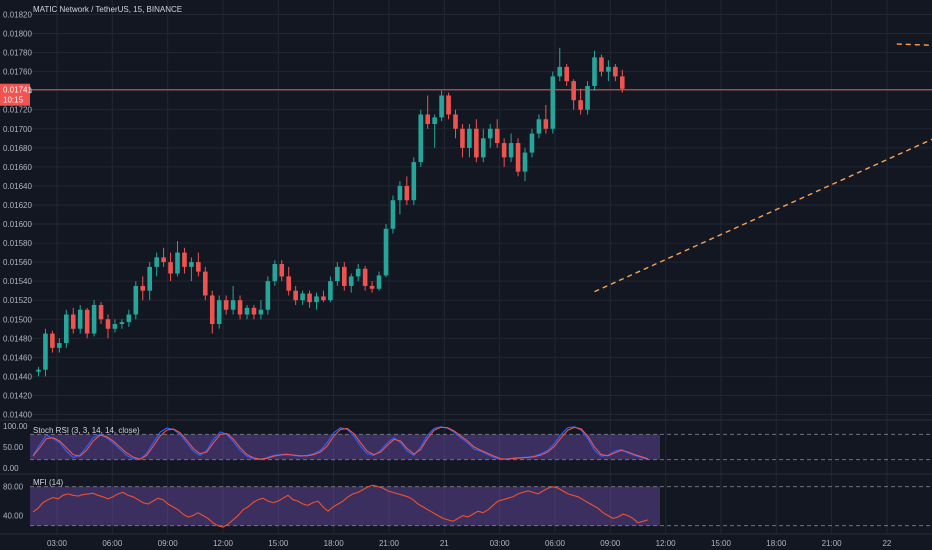 This screenshot has width=932, height=550. What do you see at coordinates (17, 15) in the screenshot?
I see `price-tick-label: 0.01820` at bounding box center [17, 15].